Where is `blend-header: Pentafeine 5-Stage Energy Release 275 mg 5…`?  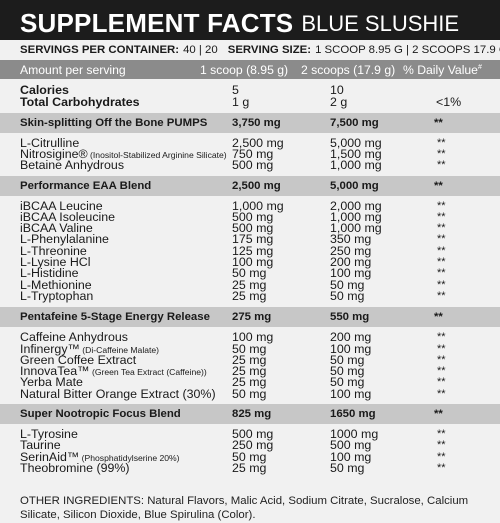
blend-header: Pentafeine 5-Stage Energy Release 275 mg 5… is located at coordinates (250, 317).